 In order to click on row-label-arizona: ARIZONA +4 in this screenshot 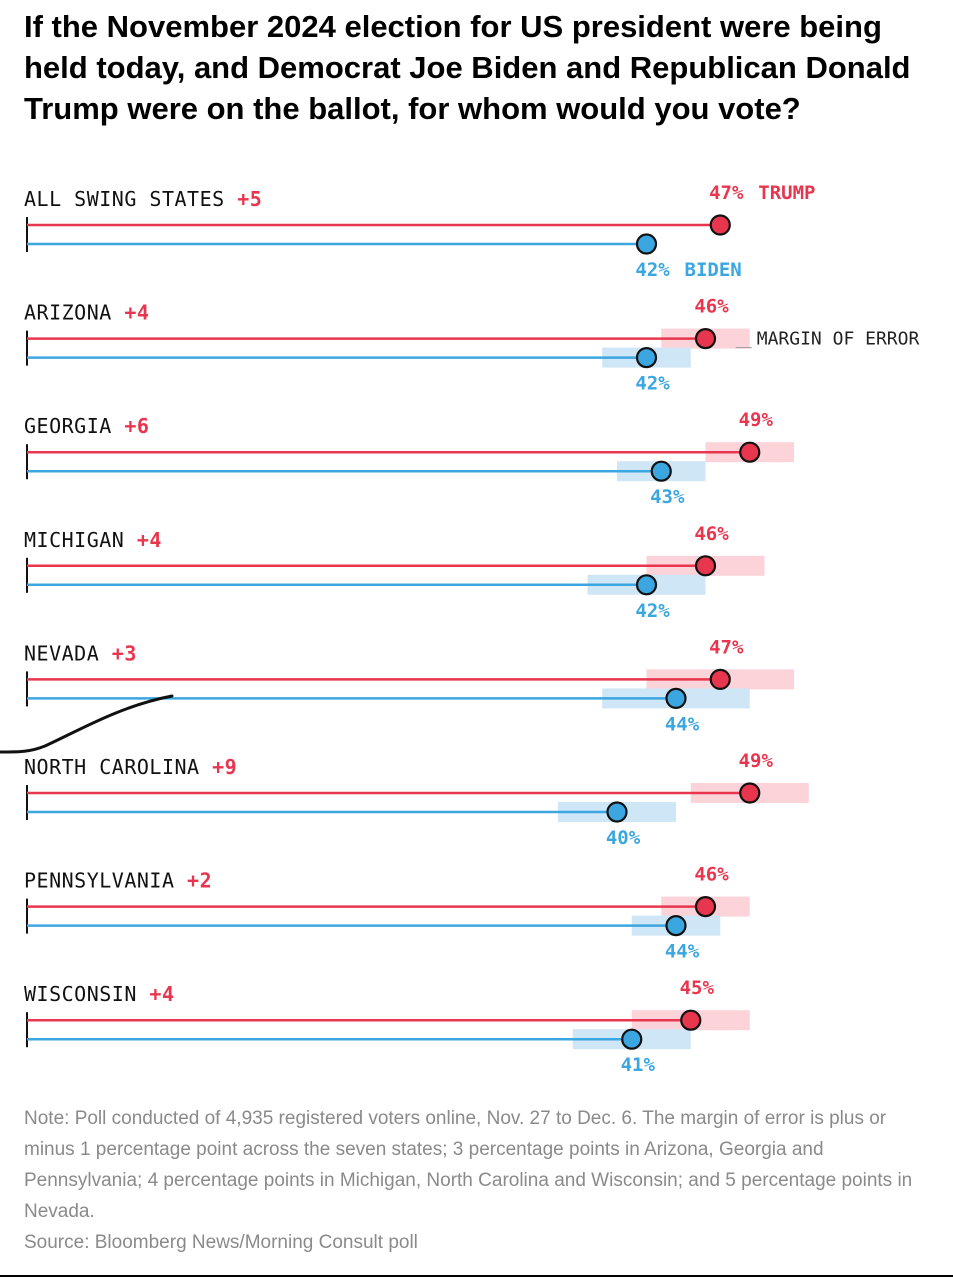, I will do `click(86, 313)`.